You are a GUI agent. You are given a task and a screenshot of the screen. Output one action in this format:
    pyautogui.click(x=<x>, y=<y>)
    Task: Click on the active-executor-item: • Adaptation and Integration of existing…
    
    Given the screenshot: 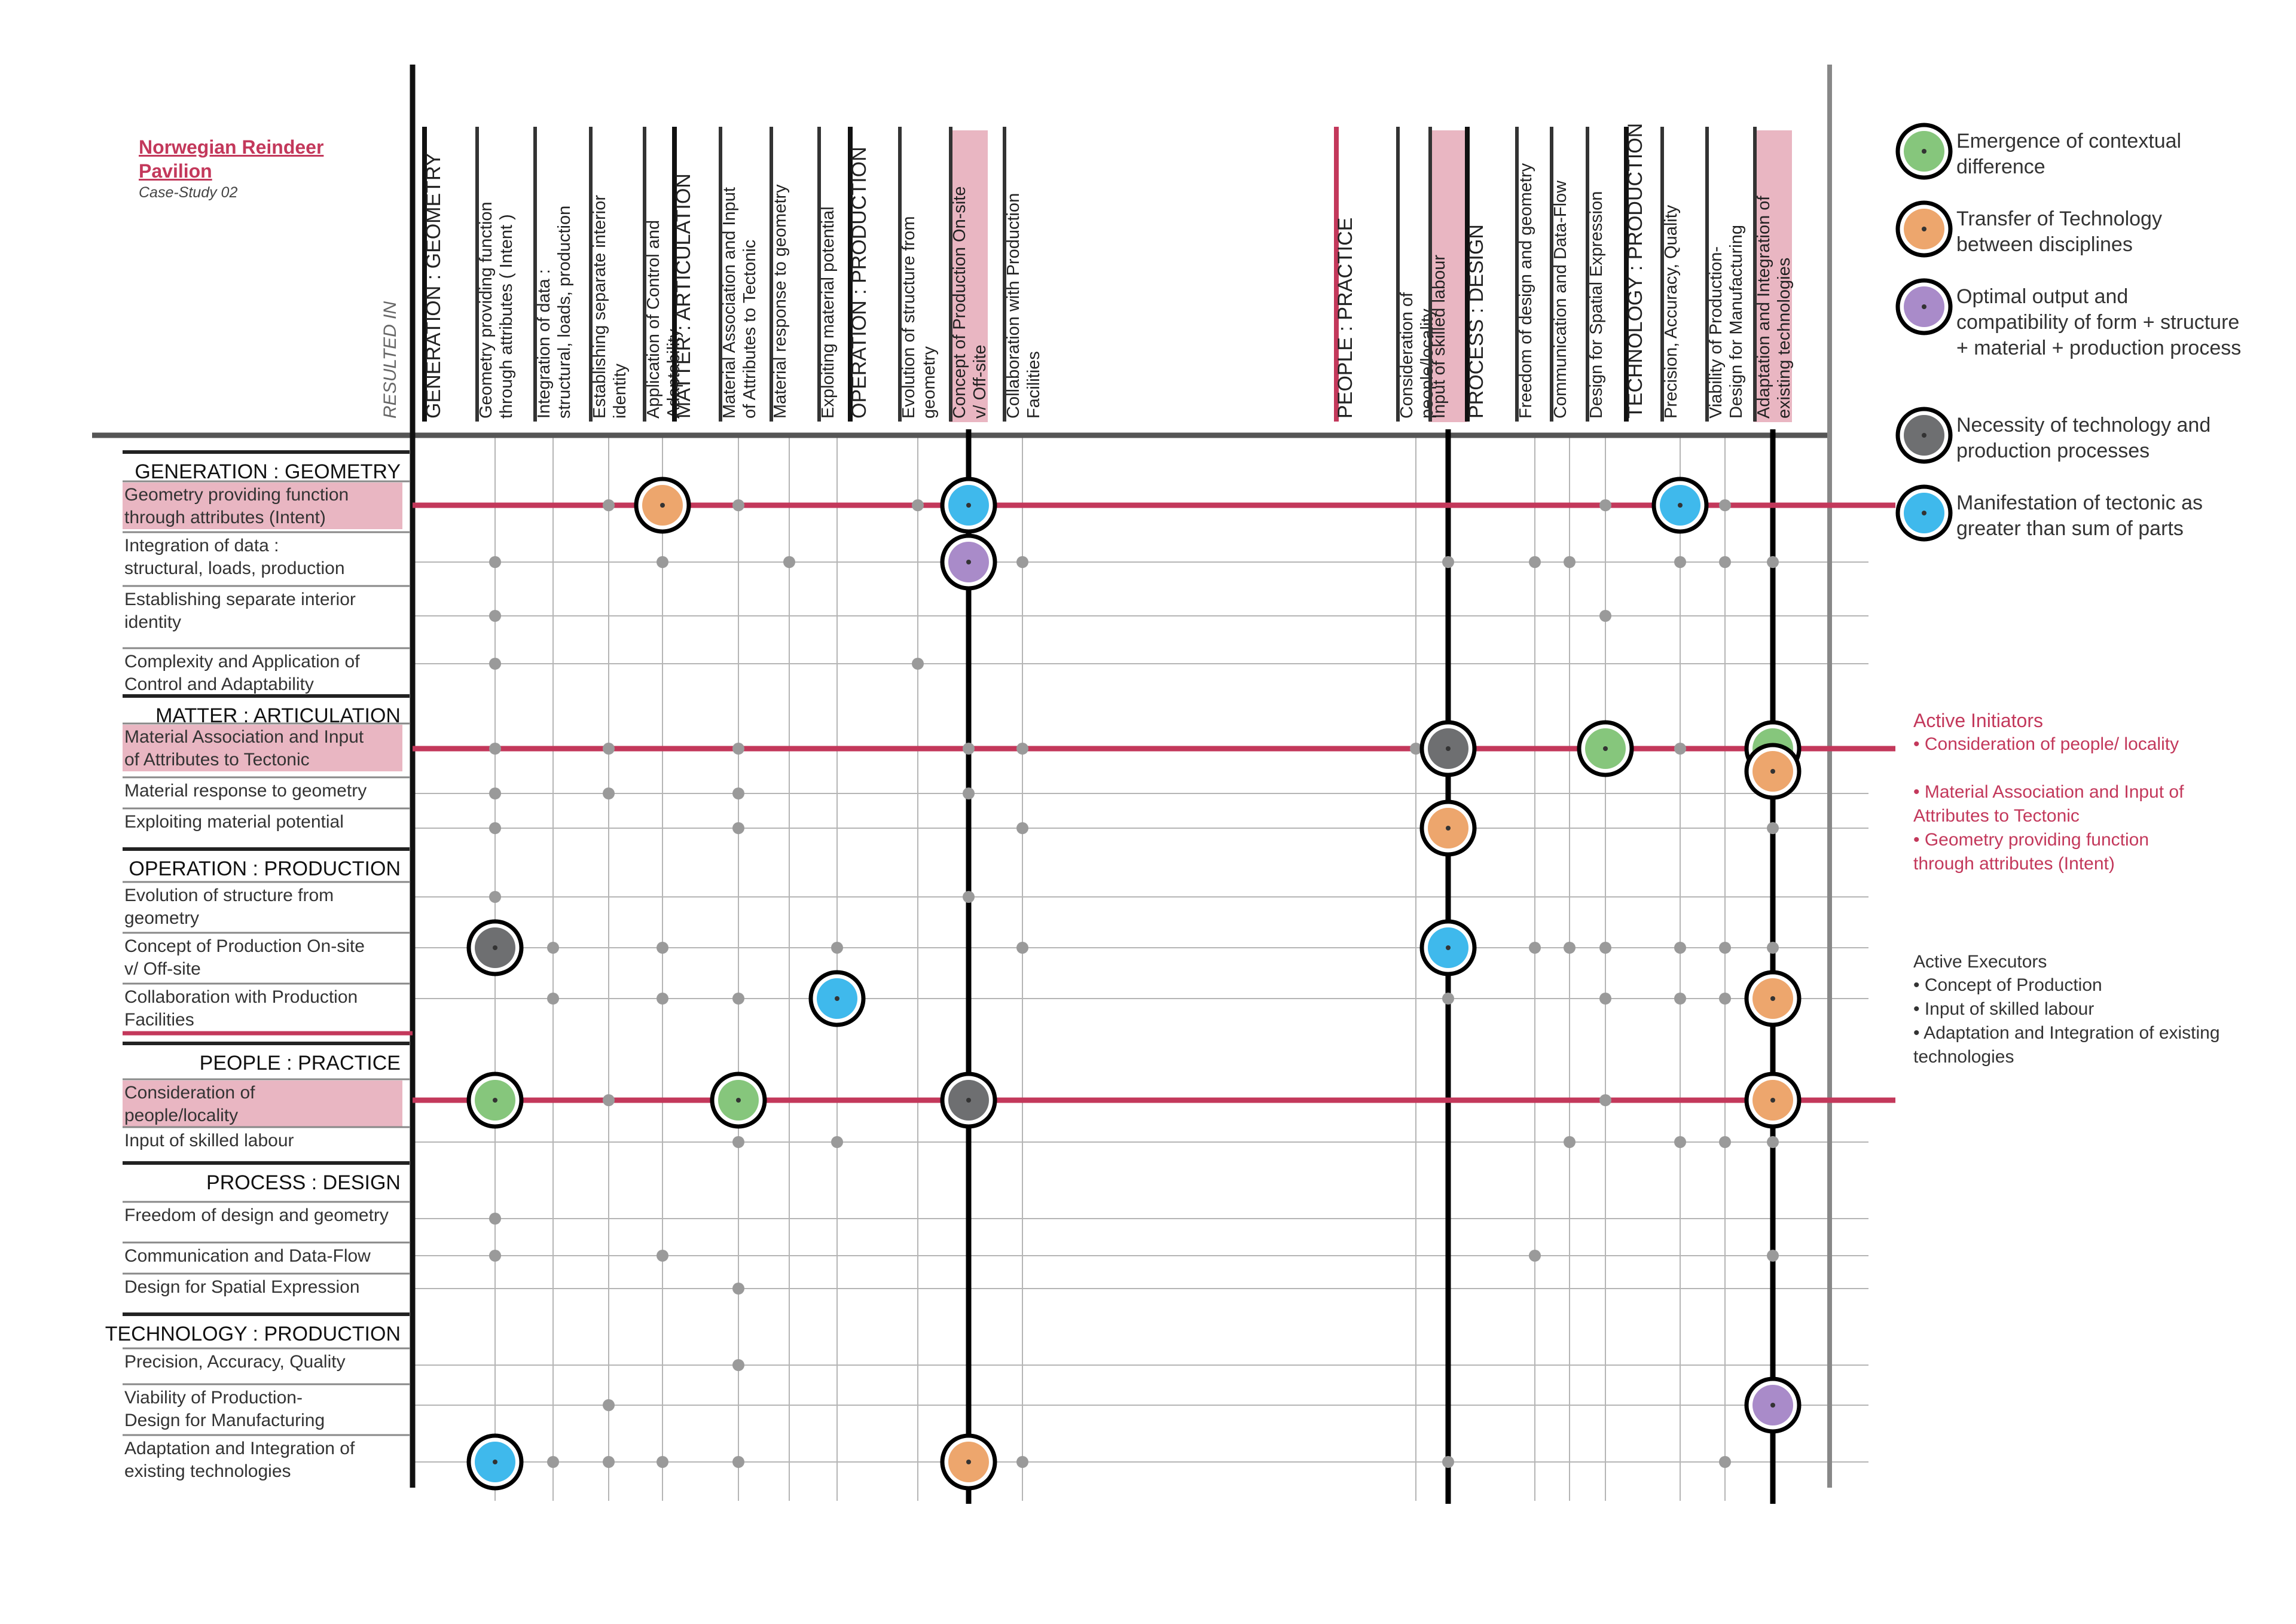 What is the action you would take?
    pyautogui.click(x=2066, y=1045)
    